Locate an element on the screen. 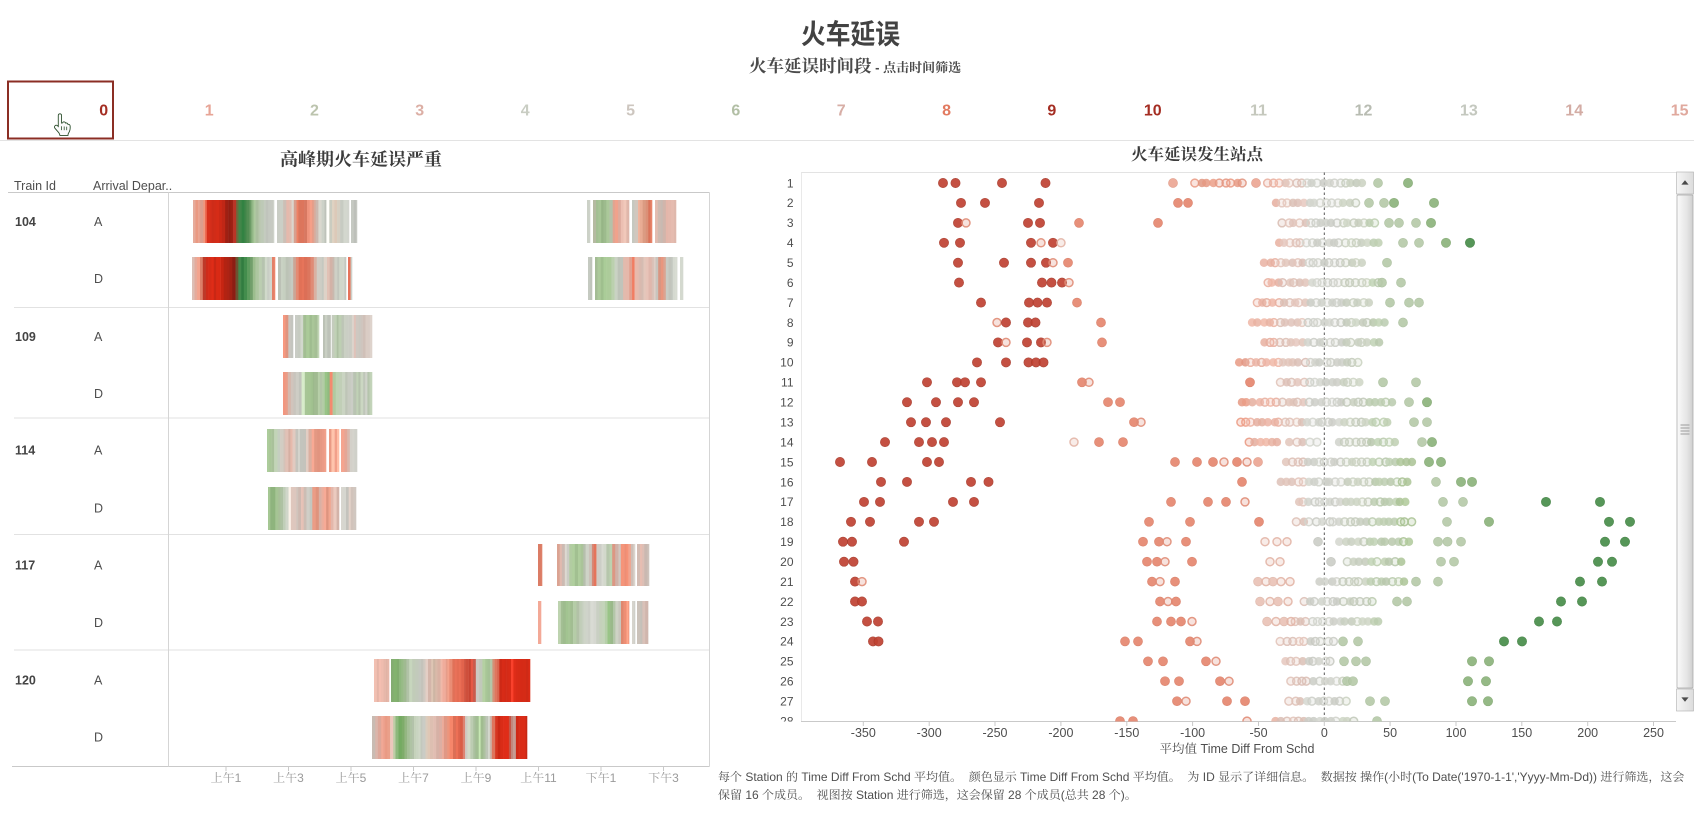  svg-text: 50 is located at coordinates (1390, 733).